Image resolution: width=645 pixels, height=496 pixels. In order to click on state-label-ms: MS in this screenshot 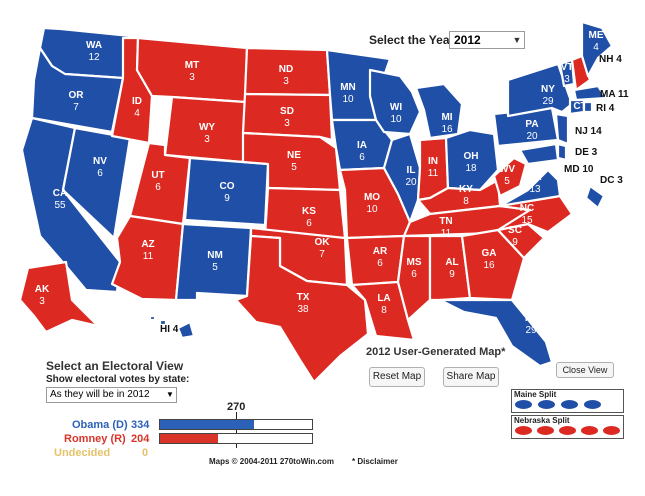, I will do `click(414, 262)`.